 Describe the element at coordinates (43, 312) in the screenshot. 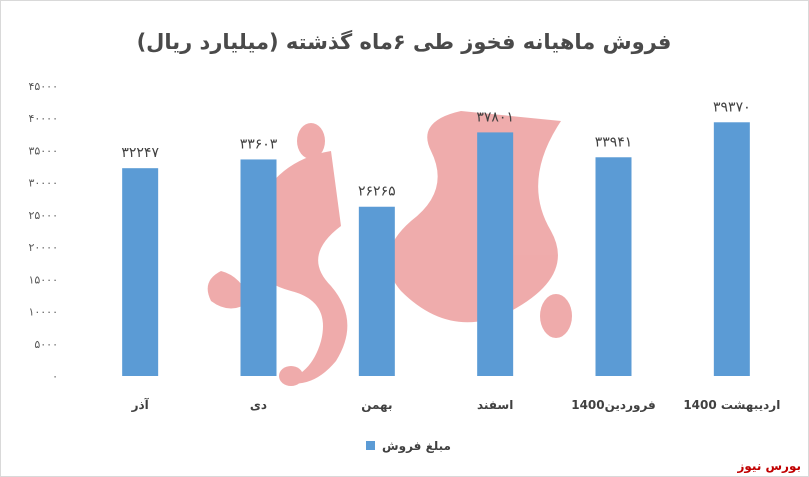

I see `y-tick-label: ۱۰۰۰۰` at that location.